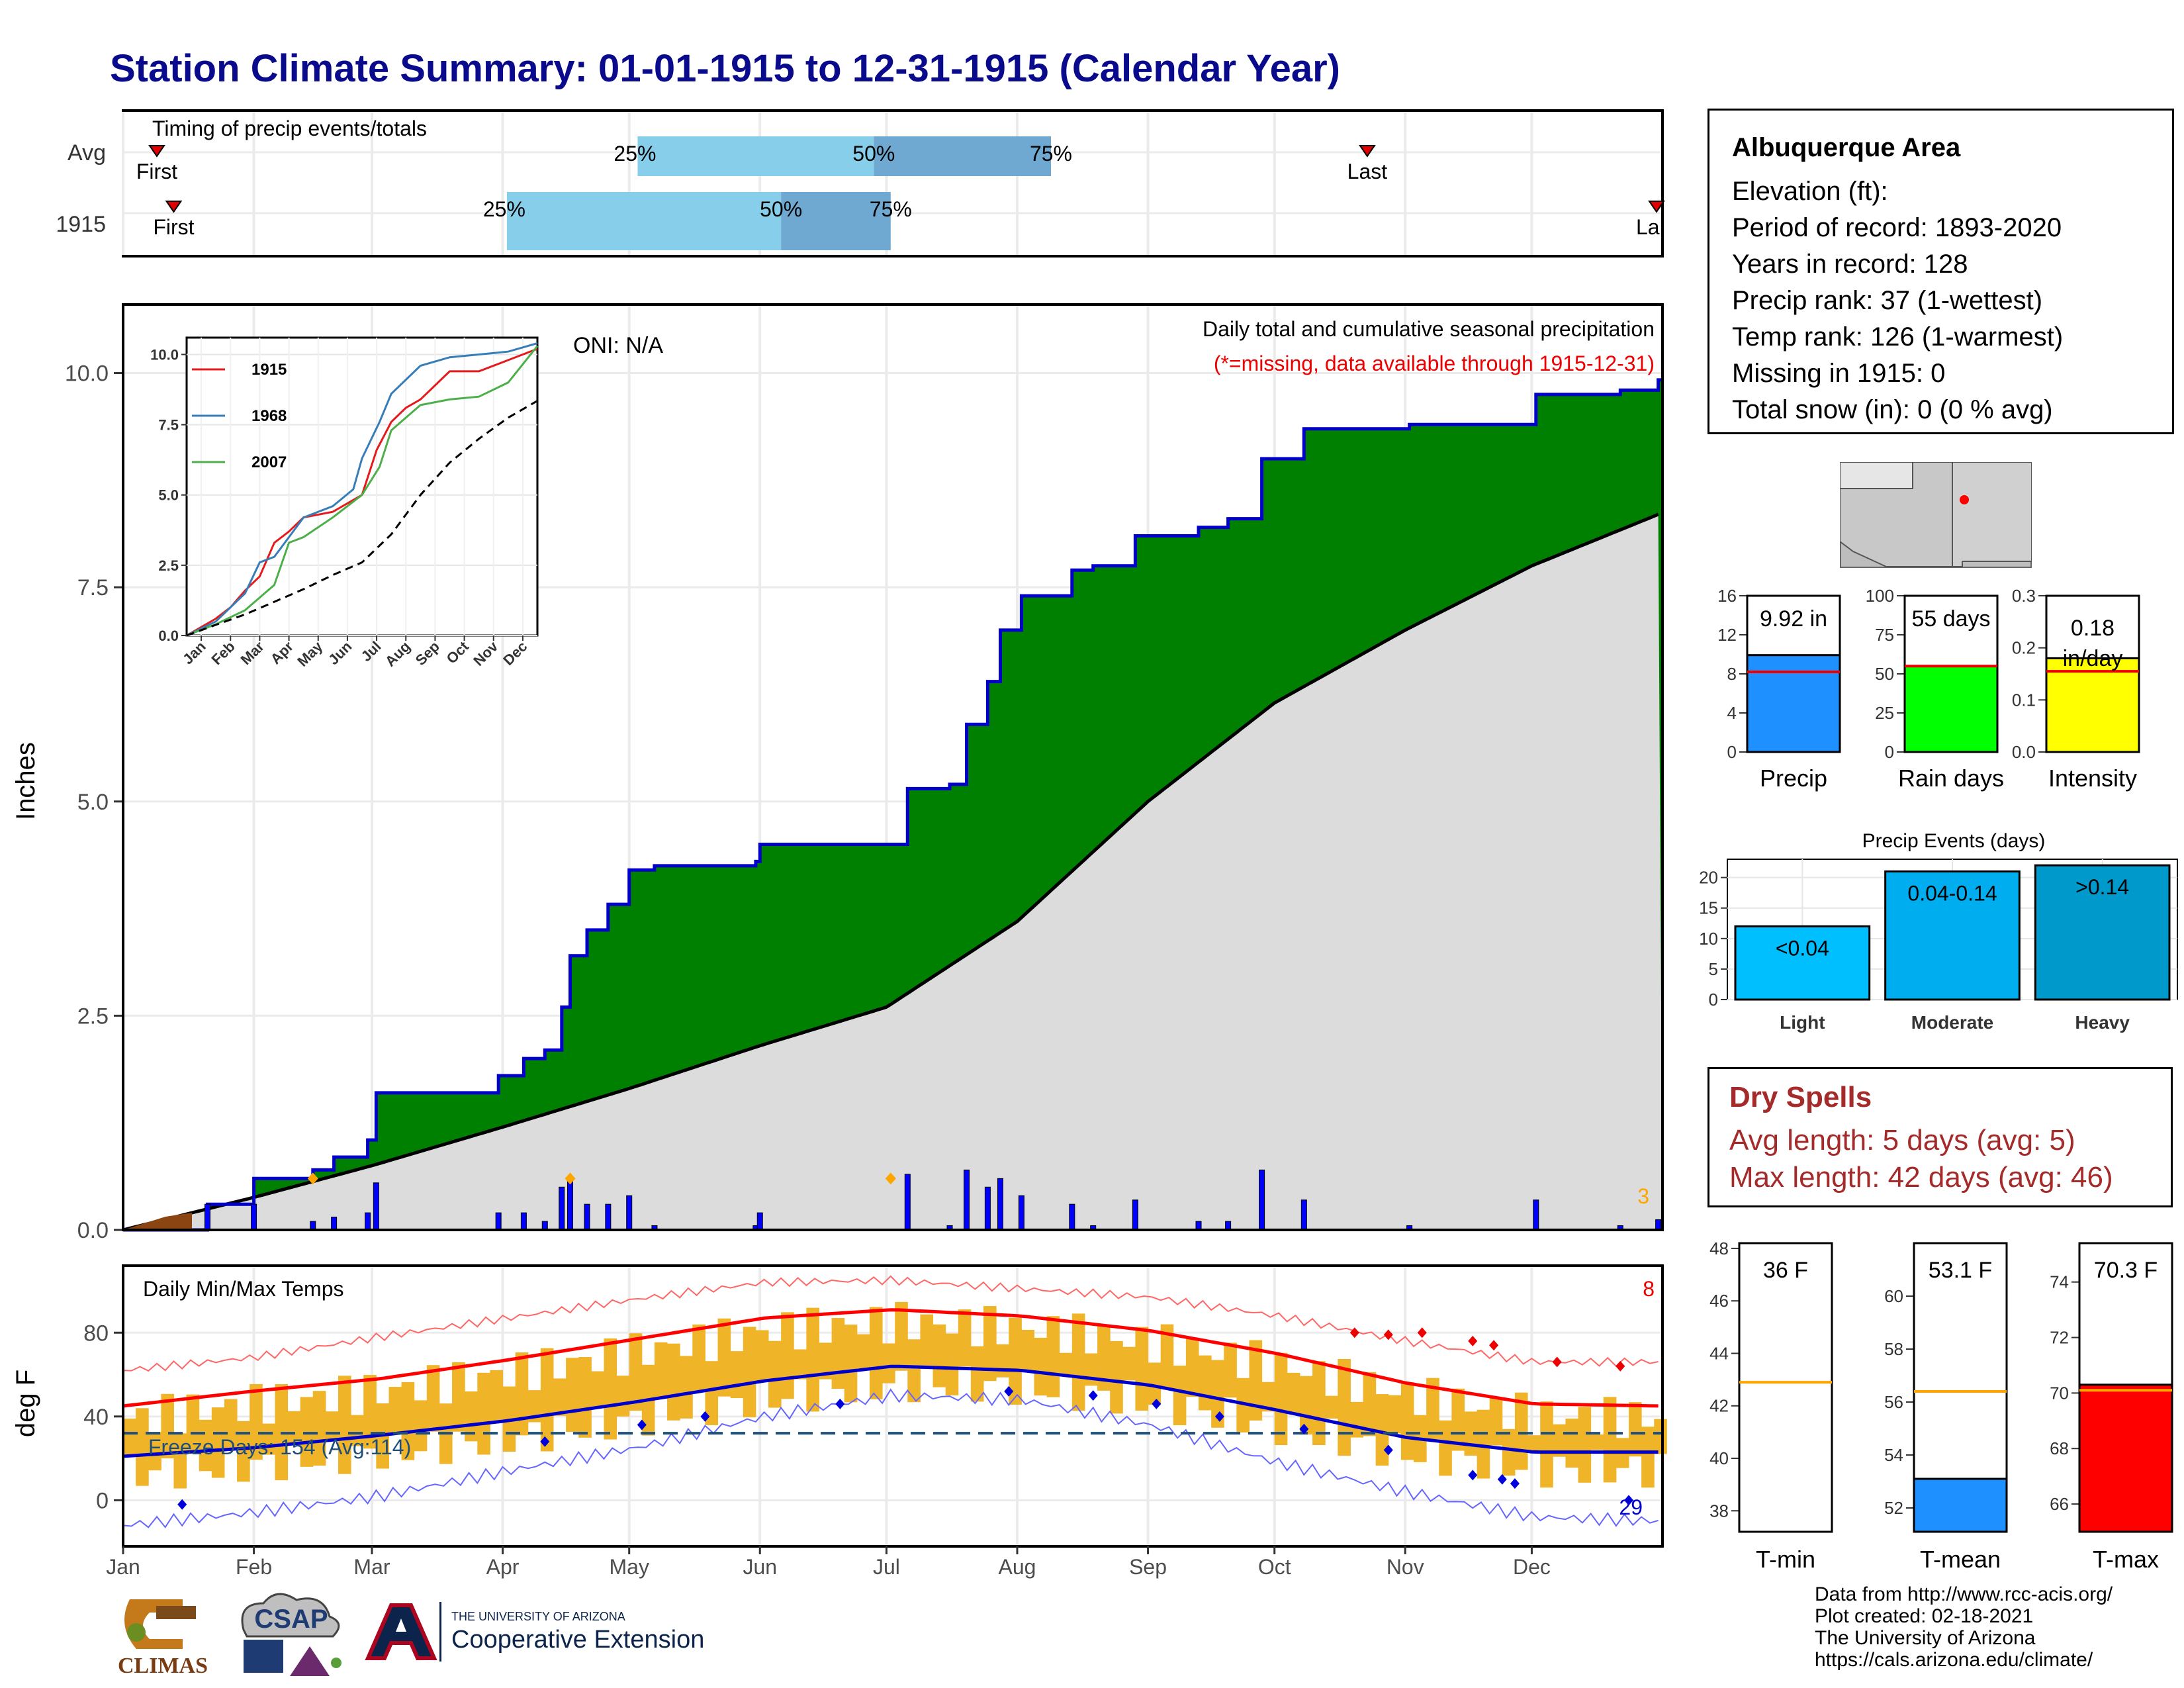 This screenshot has height=1688, width=2184. What do you see at coordinates (1954, 1660) in the screenshot?
I see `credit-url: https://cals.arizona.edu/climate/` at bounding box center [1954, 1660].